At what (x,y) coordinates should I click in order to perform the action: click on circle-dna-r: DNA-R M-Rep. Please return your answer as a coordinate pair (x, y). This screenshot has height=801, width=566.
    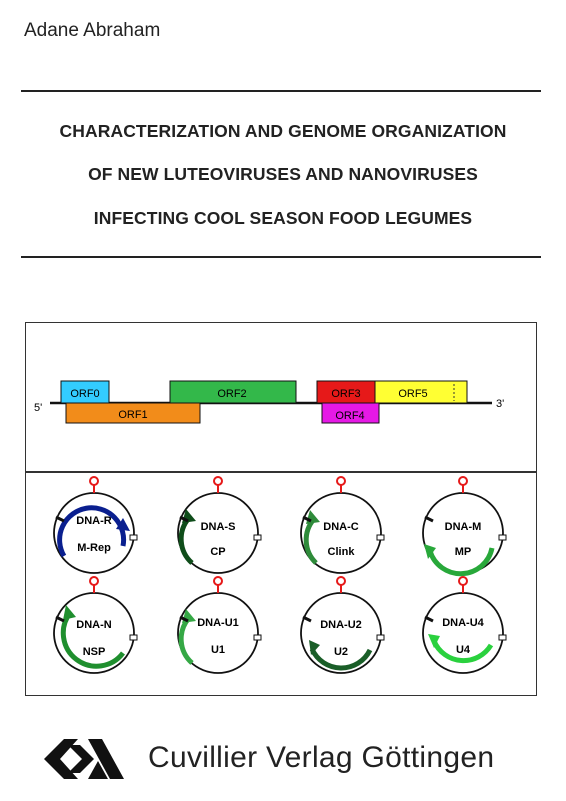
    Looking at the image, I should click on (94, 533).